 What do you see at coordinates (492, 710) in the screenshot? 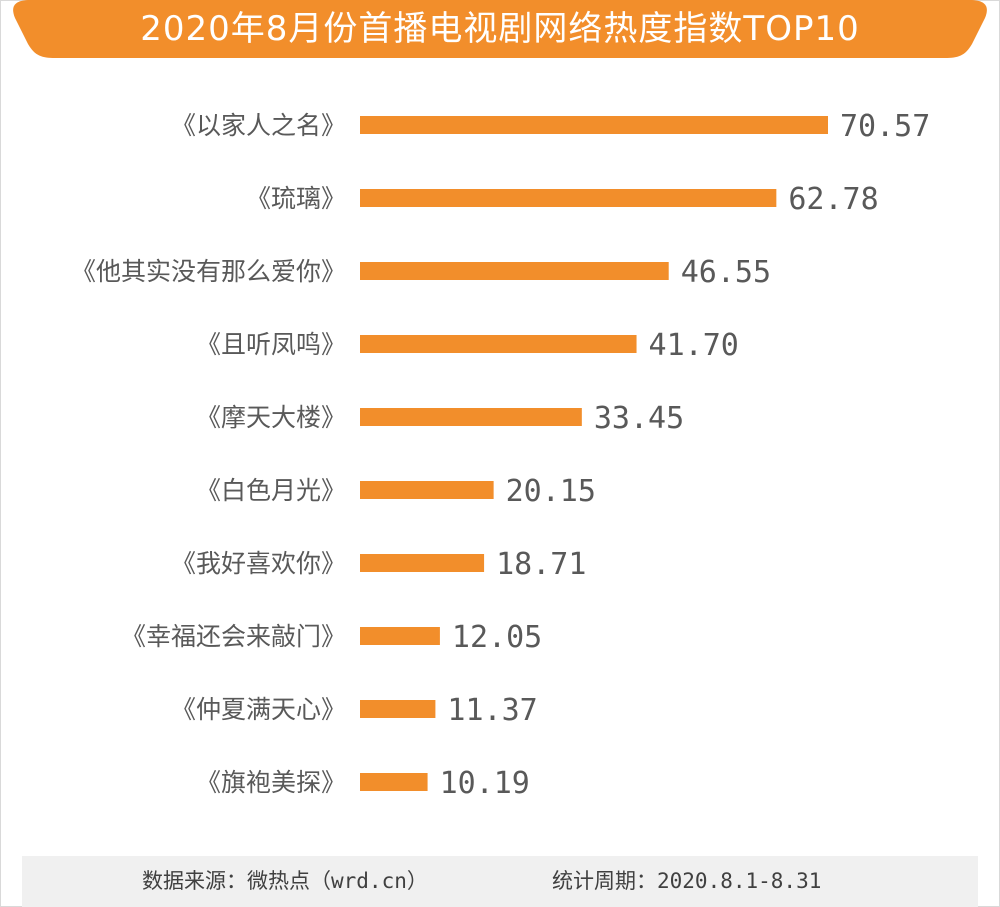
I see `value-label: 11.37` at bounding box center [492, 710].